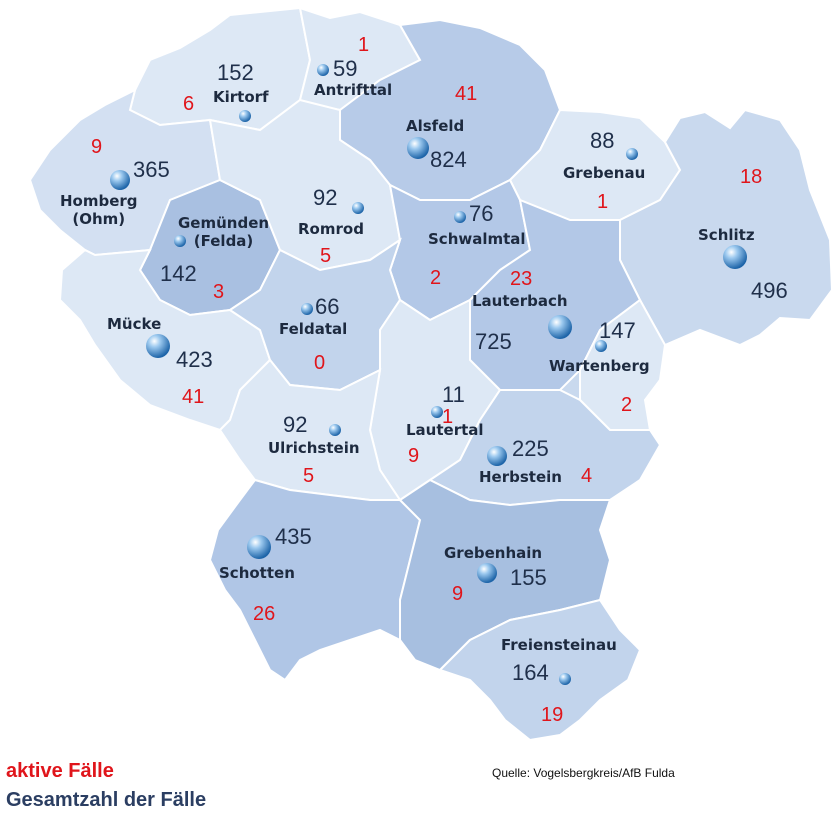 The image size is (840, 815). What do you see at coordinates (257, 573) in the screenshot?
I see `name-schotten: Schotten` at bounding box center [257, 573].